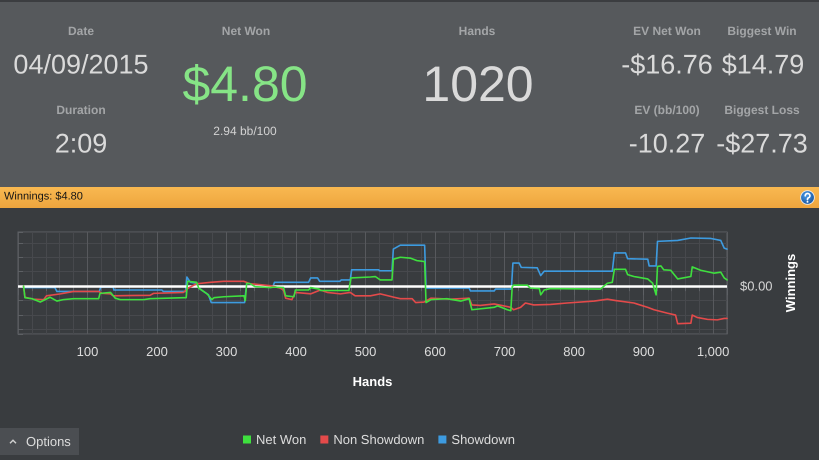 The image size is (819, 460). Describe the element at coordinates (296, 351) in the screenshot. I see `x-tick-label: 400` at that location.